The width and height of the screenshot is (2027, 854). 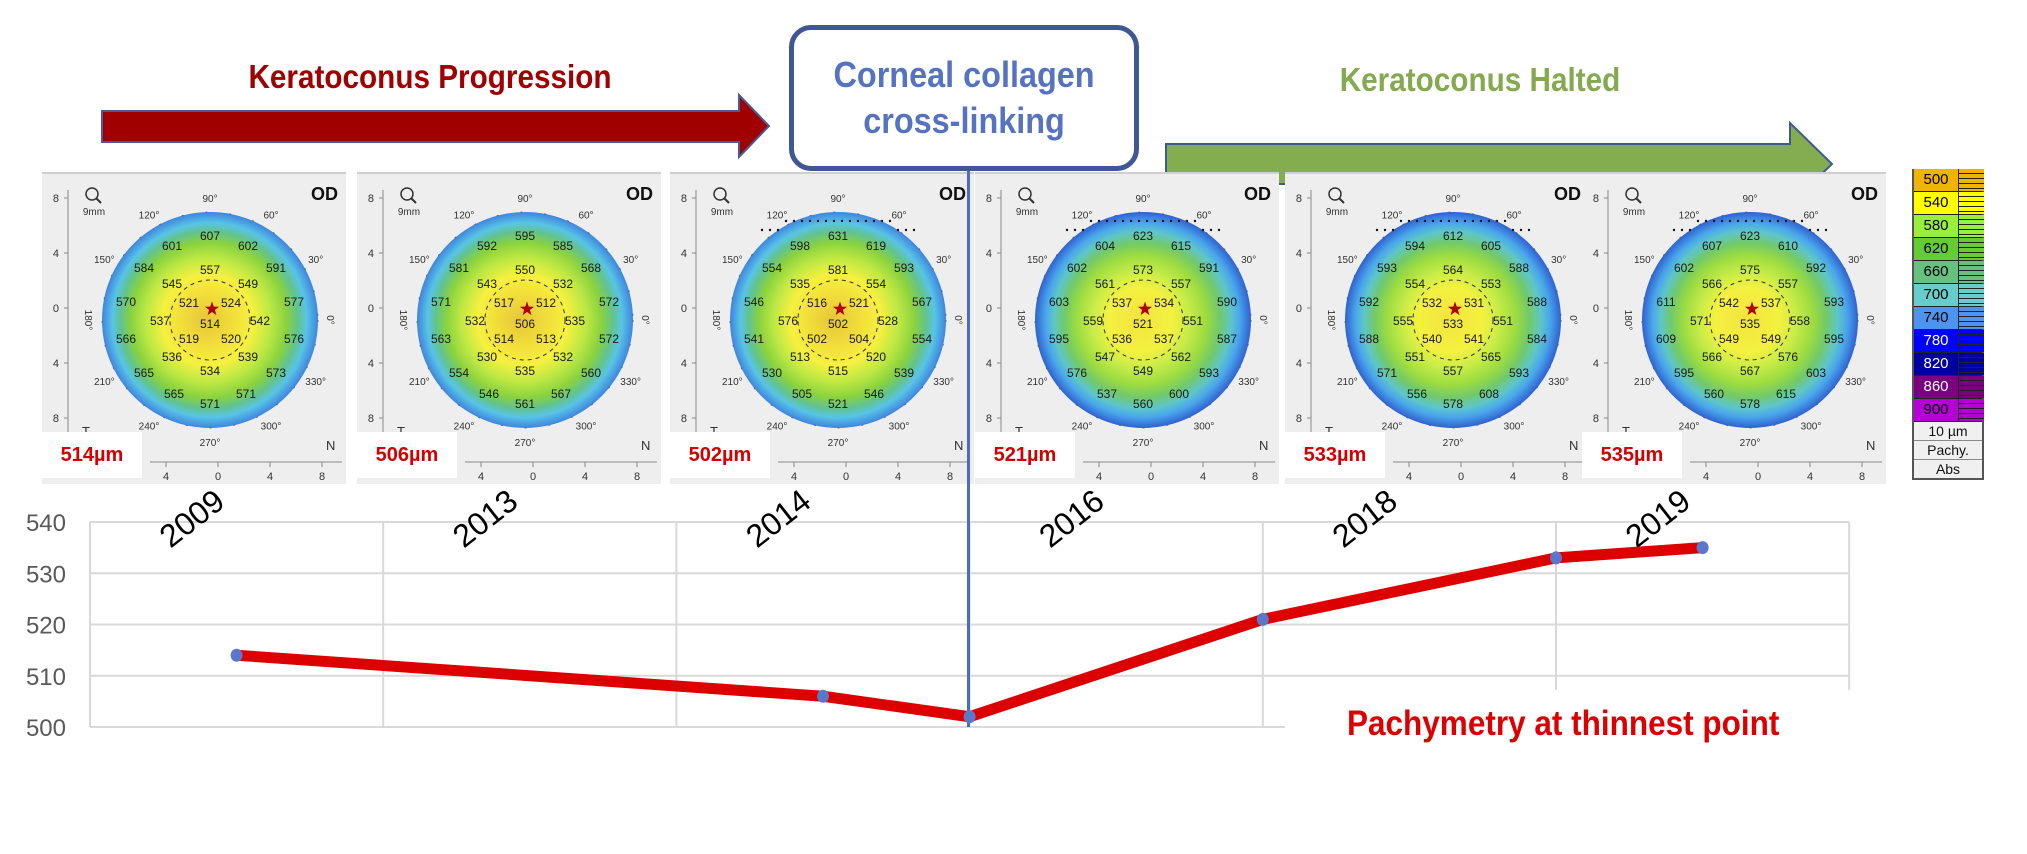 I want to click on thickness-value-inner: 521, so click(x=859, y=303).